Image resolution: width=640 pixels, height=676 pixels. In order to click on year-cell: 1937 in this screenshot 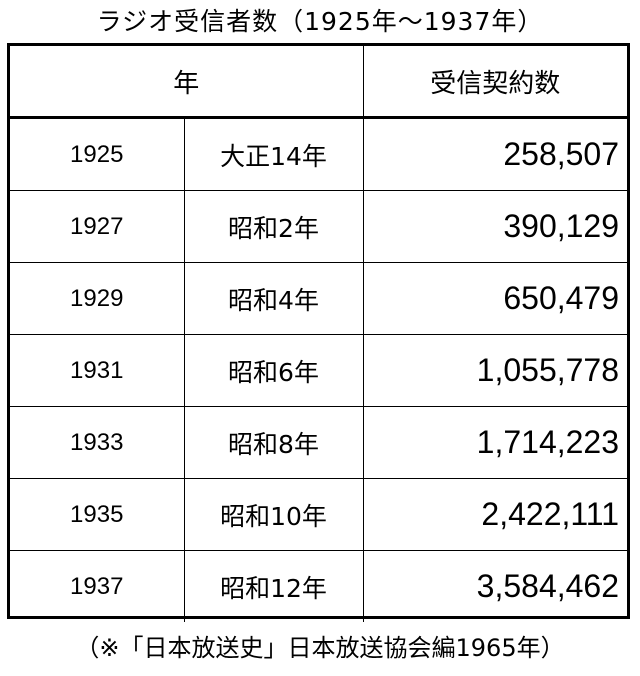, I will do `click(97, 586)`.